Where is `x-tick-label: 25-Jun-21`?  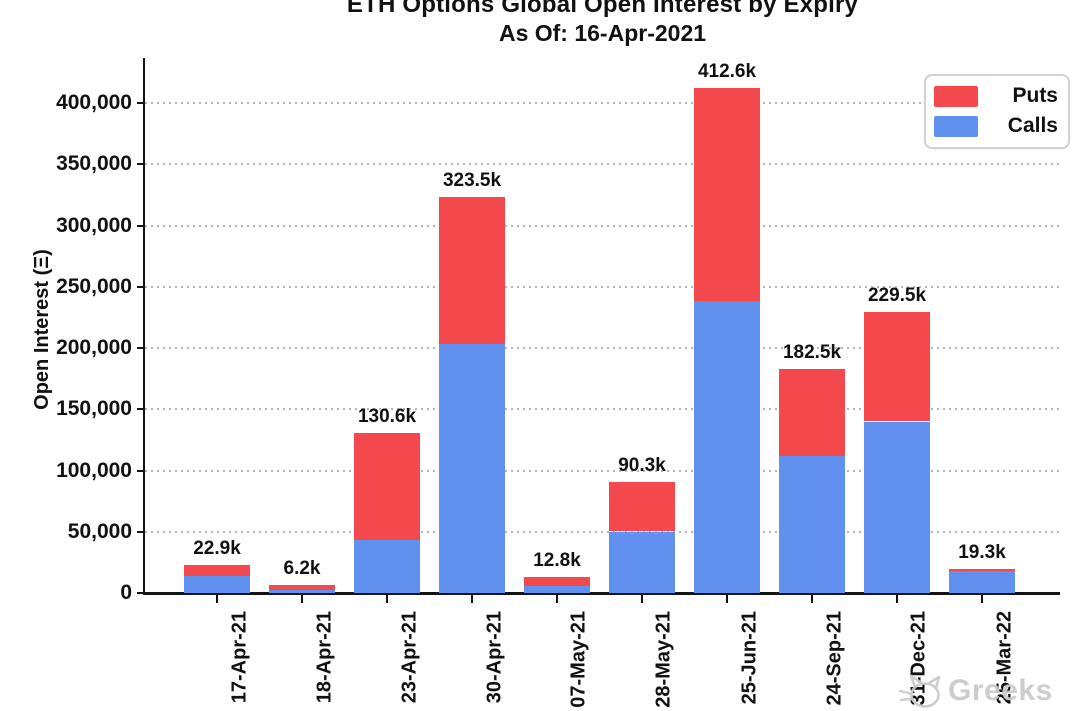
x-tick-label: 25-Jun-21 is located at coordinates (749, 658).